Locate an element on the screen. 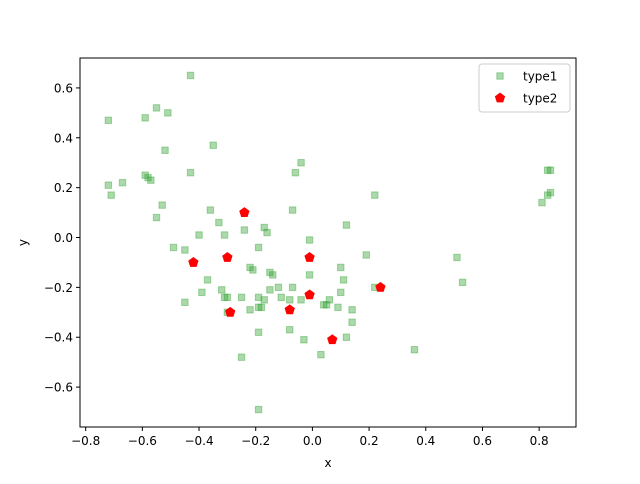 This screenshot has width=640, height=484. legend-items: type1 type2 is located at coordinates (525, 88).